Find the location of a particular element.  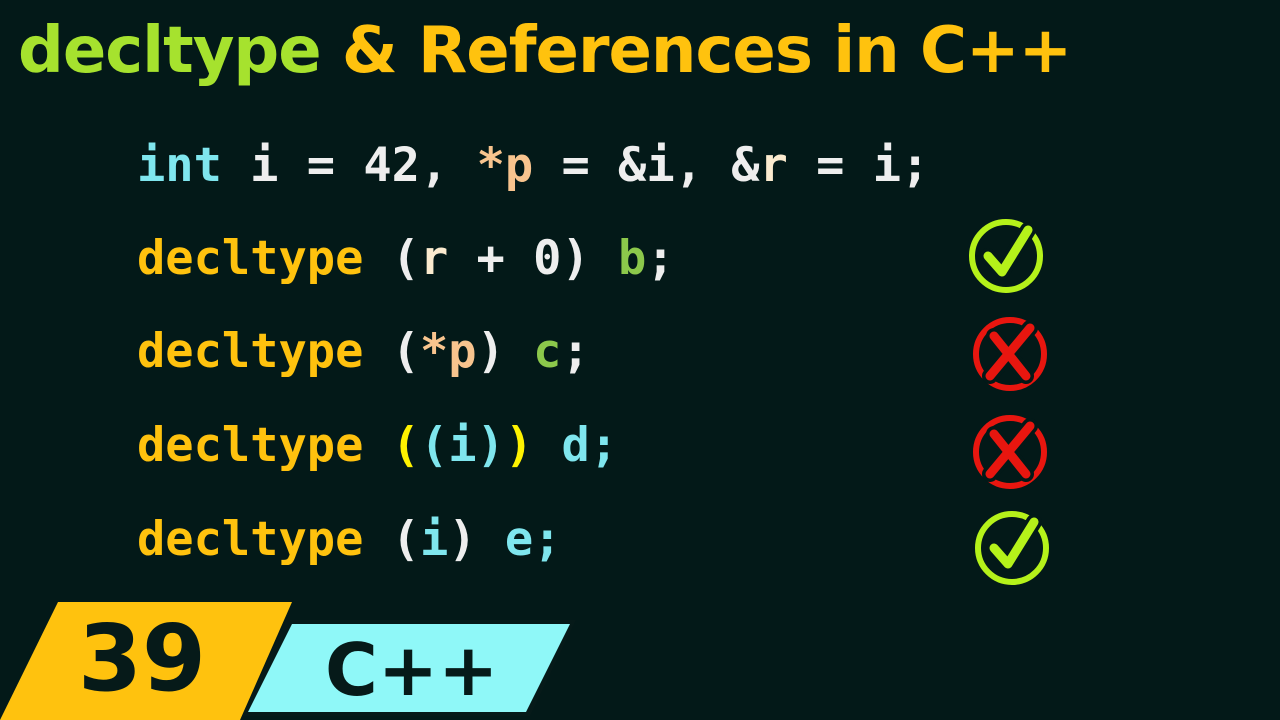

title-rest: & References in C++ is located at coordinates (706, 51).